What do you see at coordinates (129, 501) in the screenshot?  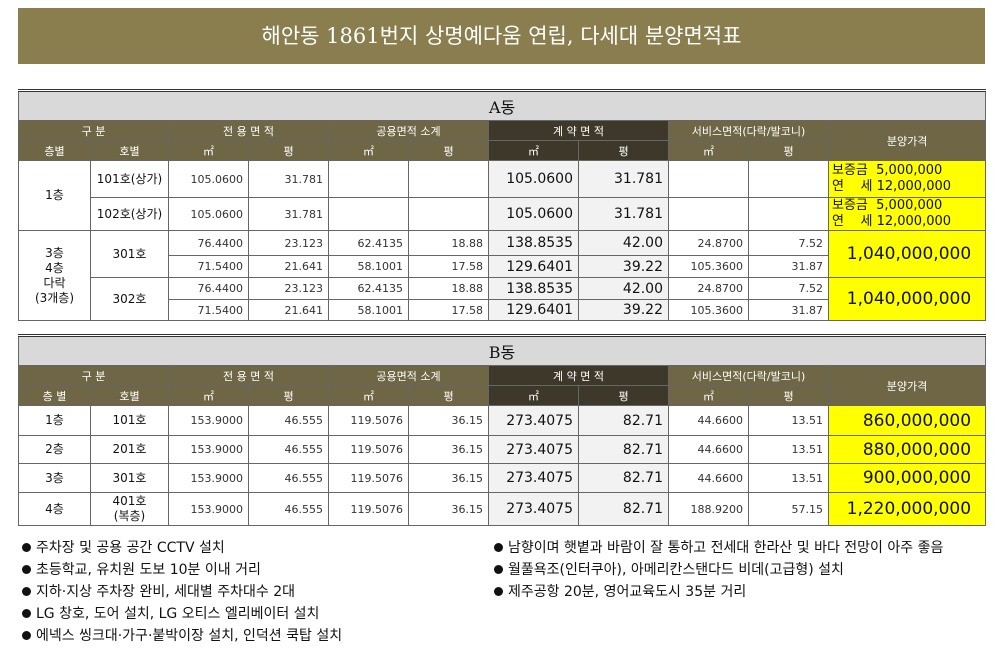 I see `cell-line: 401호` at bounding box center [129, 501].